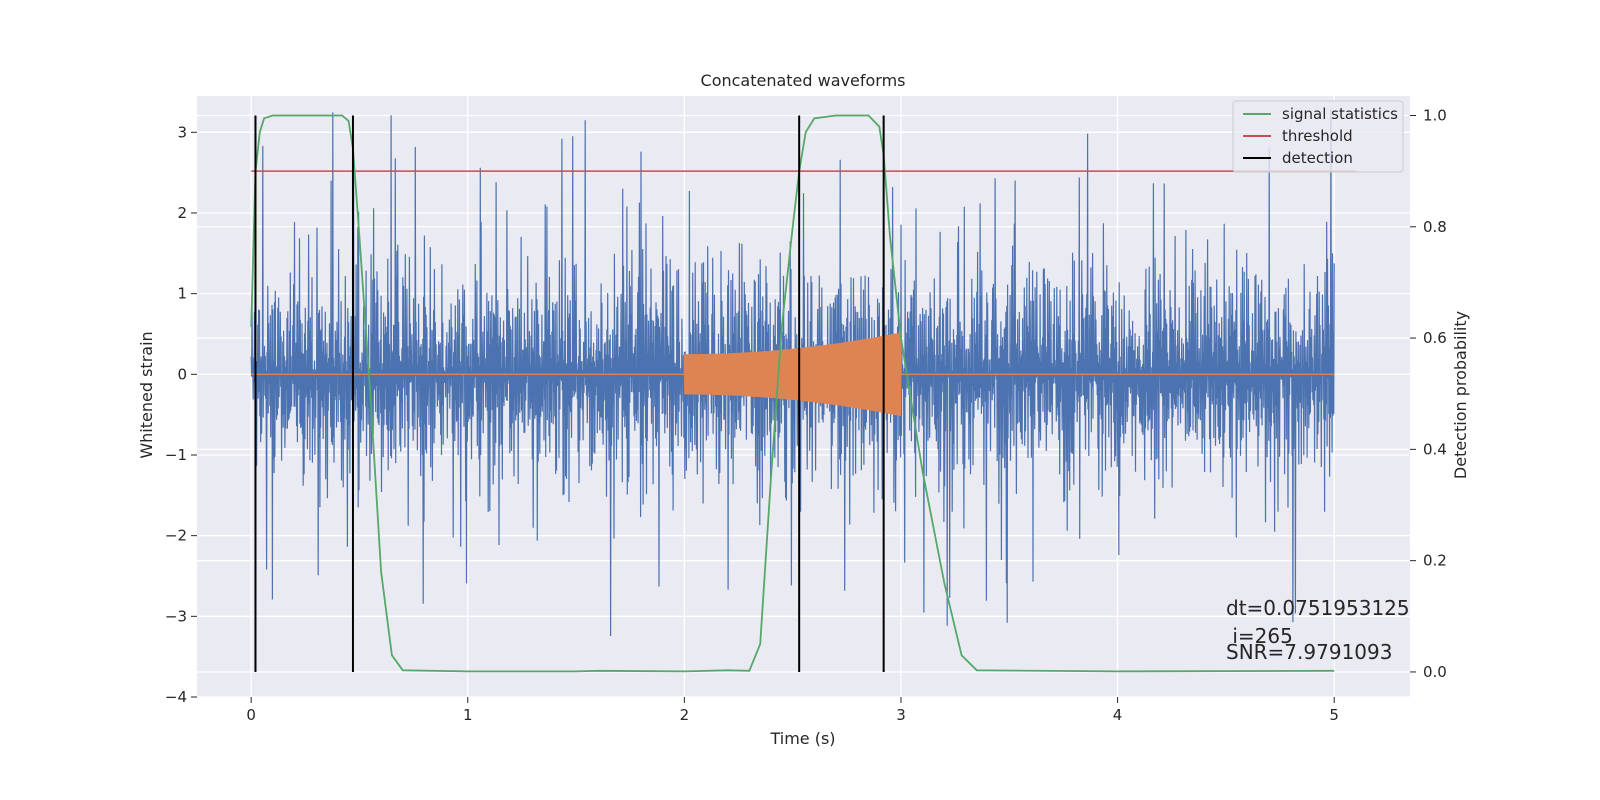 This screenshot has width=1600, height=800. Describe the element at coordinates (1318, 608) in the screenshot. I see `annotation-dt: dt=0.0751953125` at that location.